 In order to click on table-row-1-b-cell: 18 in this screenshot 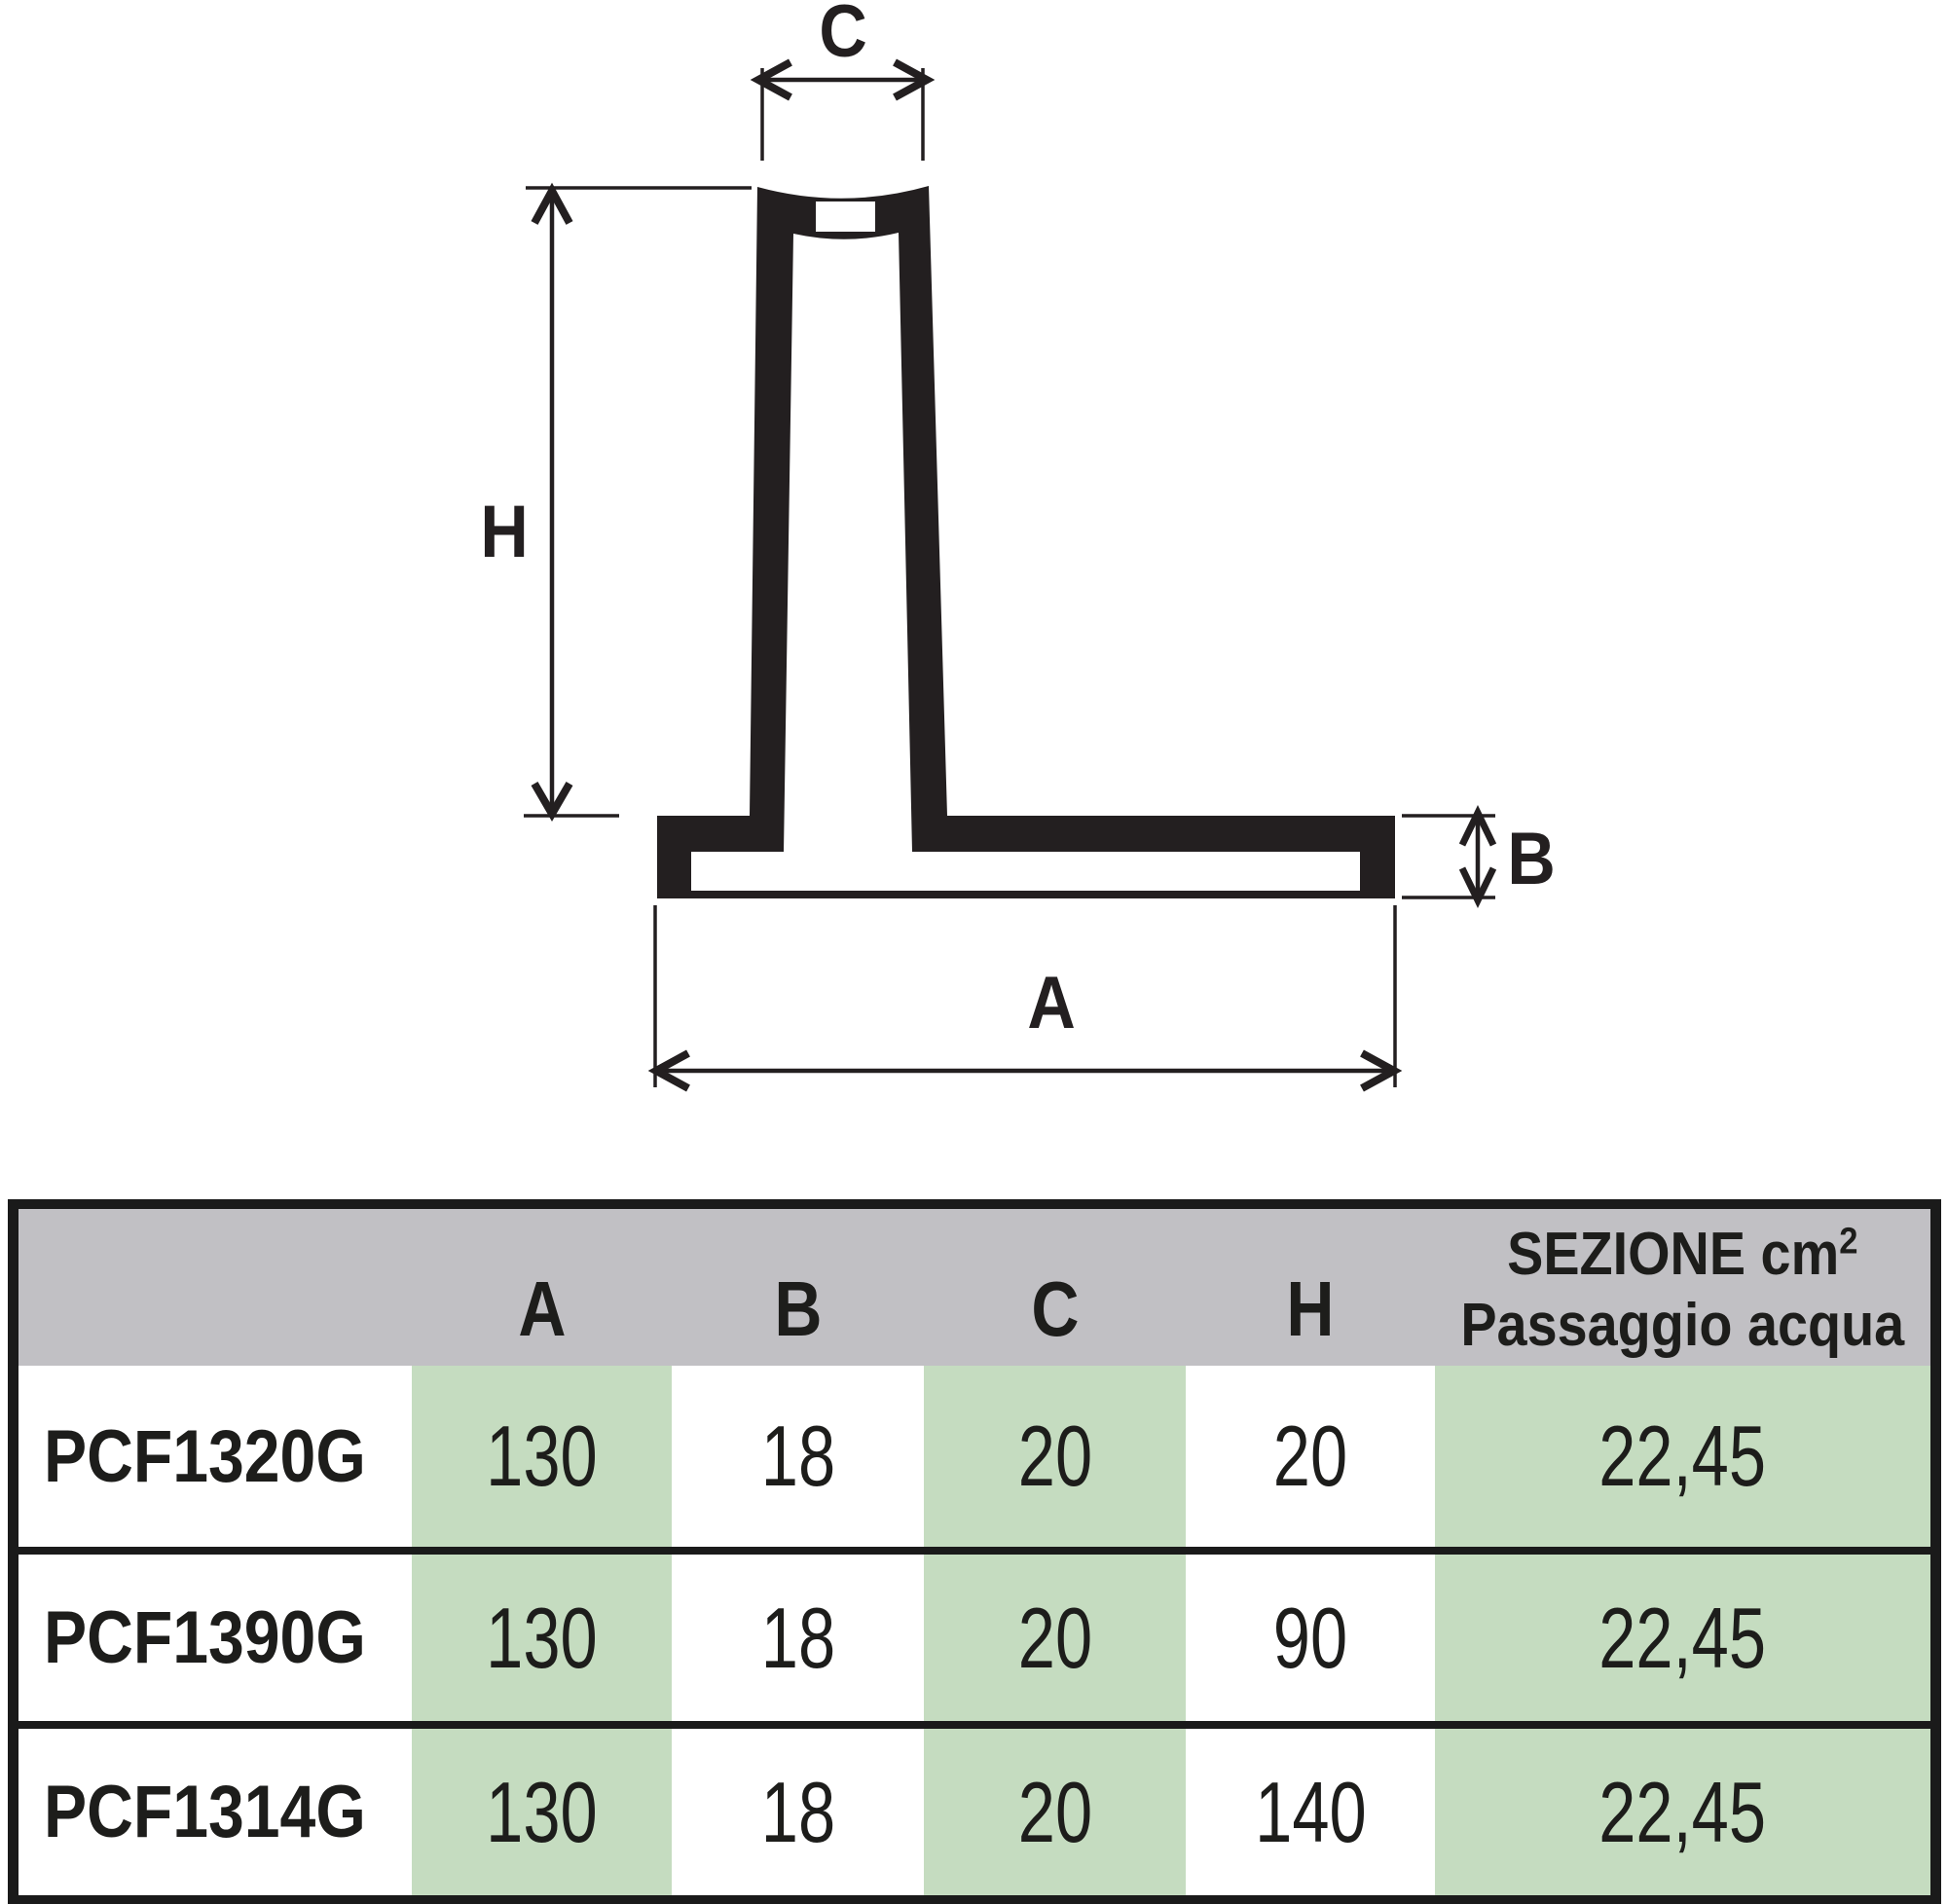, I will do `click(798, 1456)`.